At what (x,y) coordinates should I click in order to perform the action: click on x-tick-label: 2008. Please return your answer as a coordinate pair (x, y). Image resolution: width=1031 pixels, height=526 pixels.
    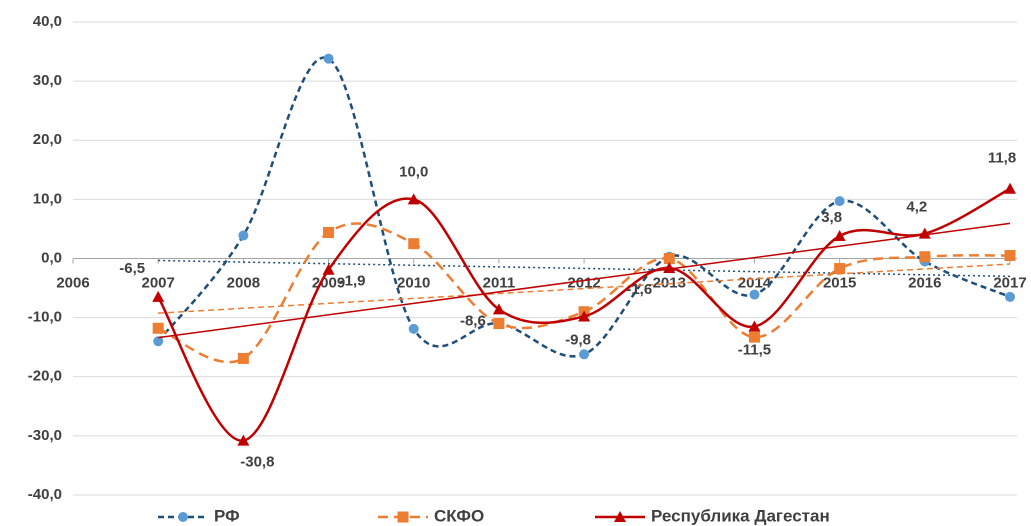
    Looking at the image, I should click on (243, 282).